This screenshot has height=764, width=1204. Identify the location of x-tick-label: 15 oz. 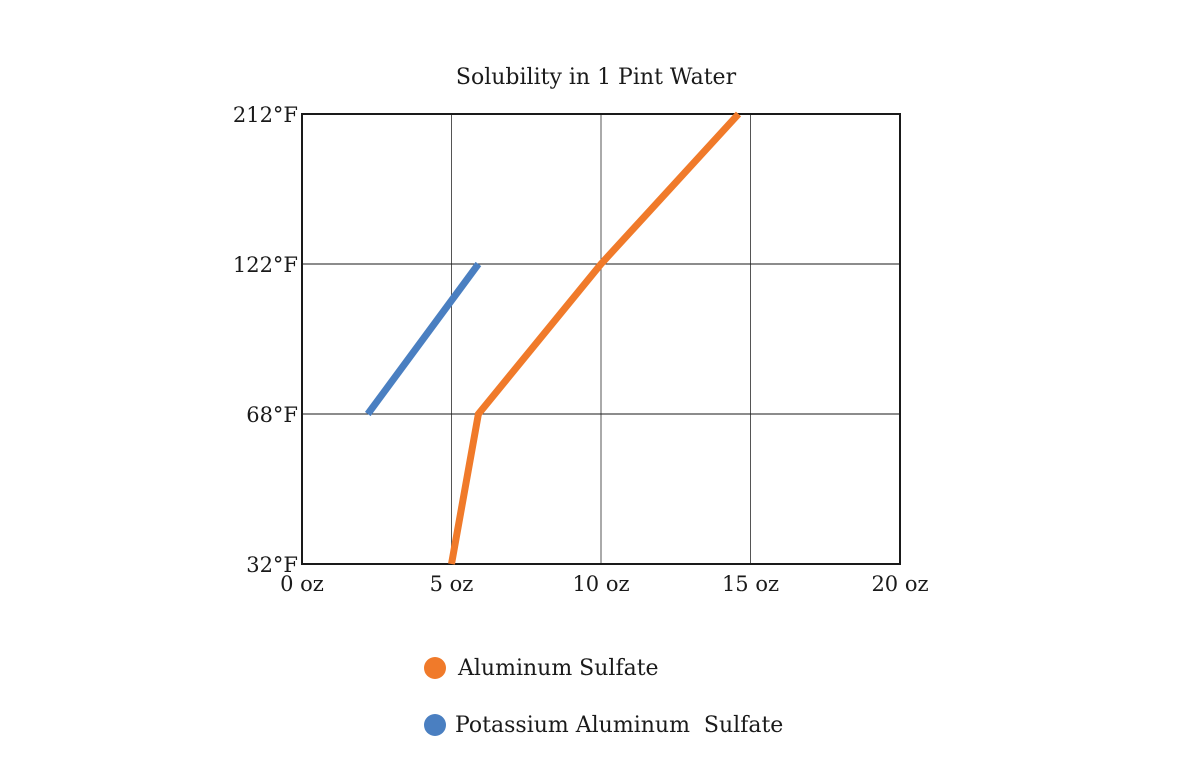
(750, 584).